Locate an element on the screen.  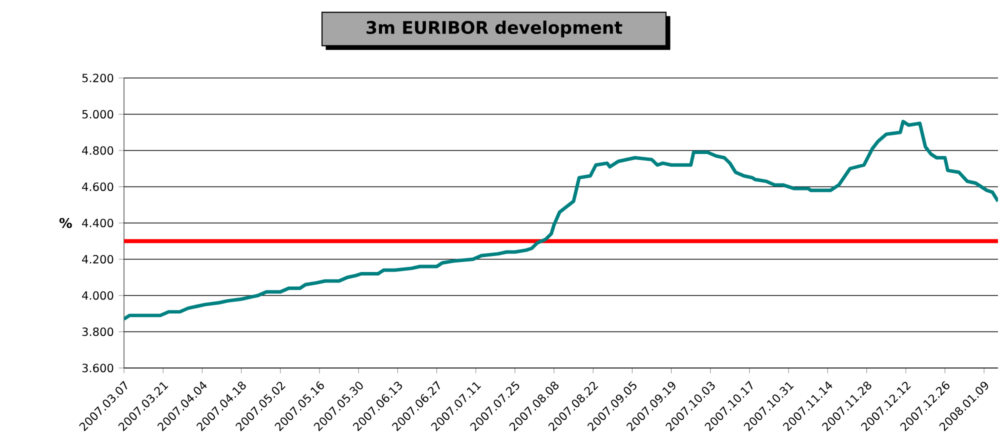
y-tick-label: 4.800 is located at coordinates (98, 150).